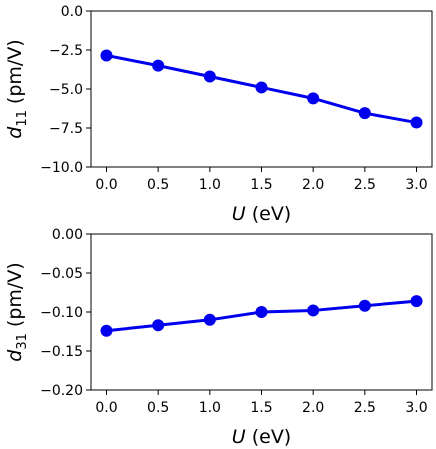 This screenshot has width=436, height=449. What do you see at coordinates (67, 235) in the screenshot?
I see `y-tick-label: 0.00` at bounding box center [67, 235].